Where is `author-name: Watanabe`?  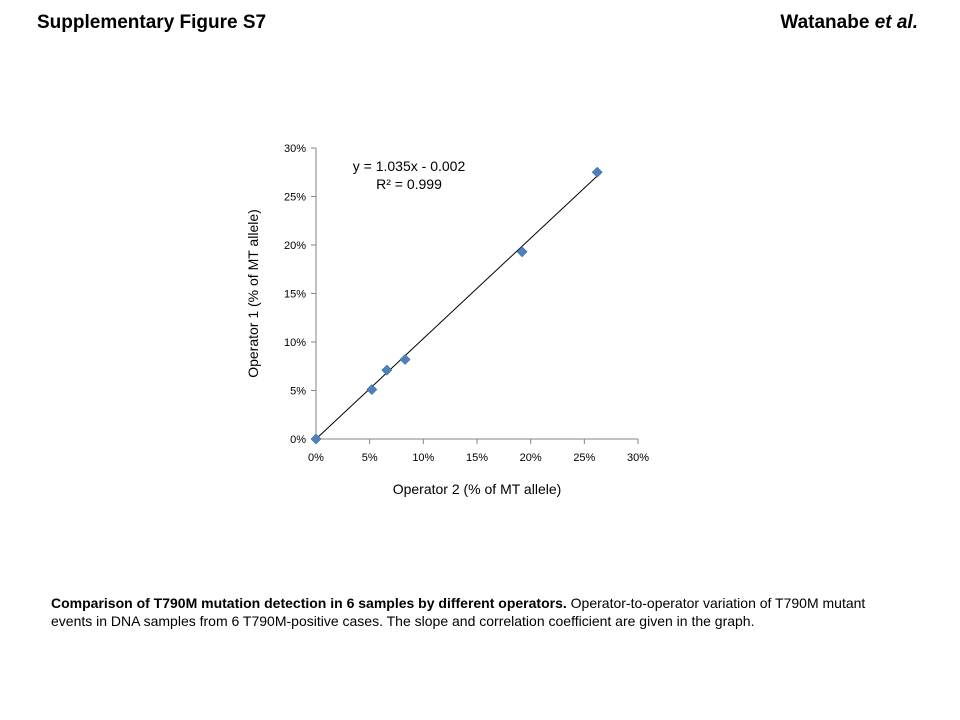
author-name: Watanabe is located at coordinates (825, 22).